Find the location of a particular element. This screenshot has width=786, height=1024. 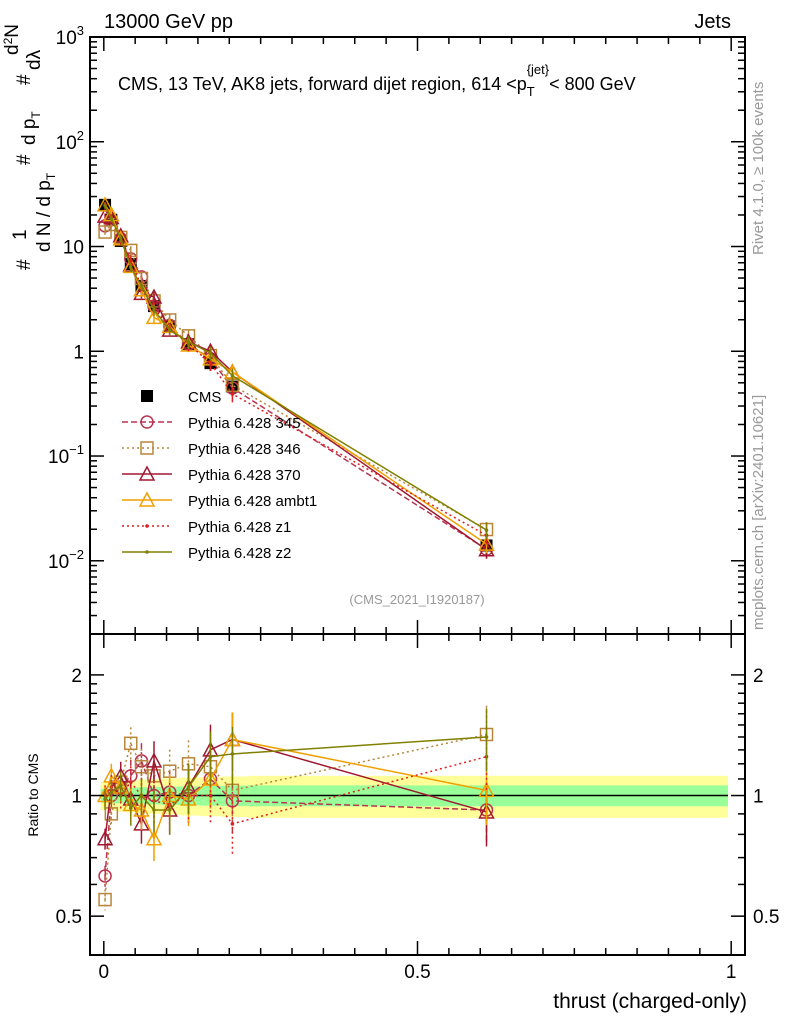

ratio-y-tick-label: 0.5 is located at coordinates (69, 917).